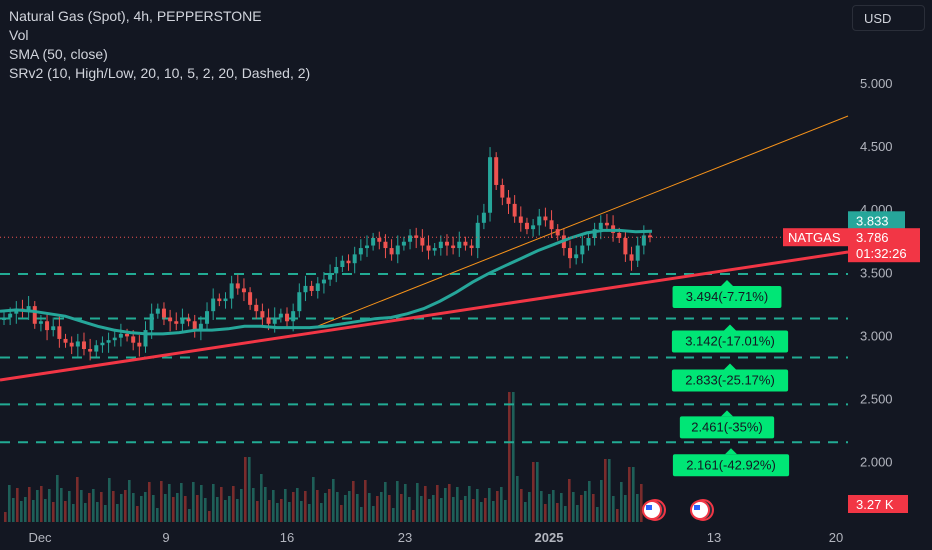 The width and height of the screenshot is (932, 550). Describe the element at coordinates (135, 16) in the screenshot. I see `legend-title: Natural Gas (Spot), 4h, PEPPERSTONE` at that location.